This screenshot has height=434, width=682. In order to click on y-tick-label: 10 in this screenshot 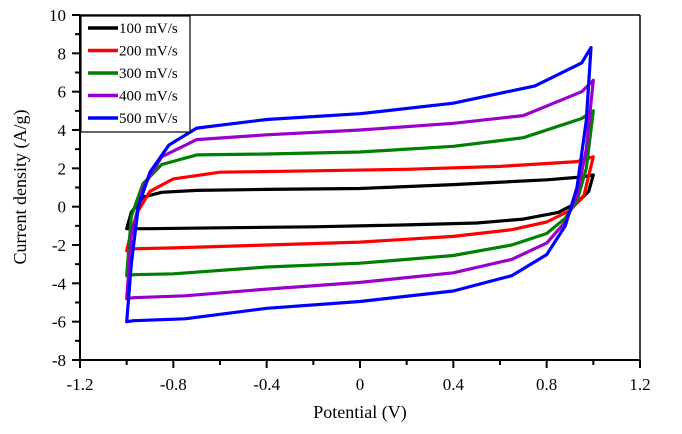, I will do `click(57, 15)`.